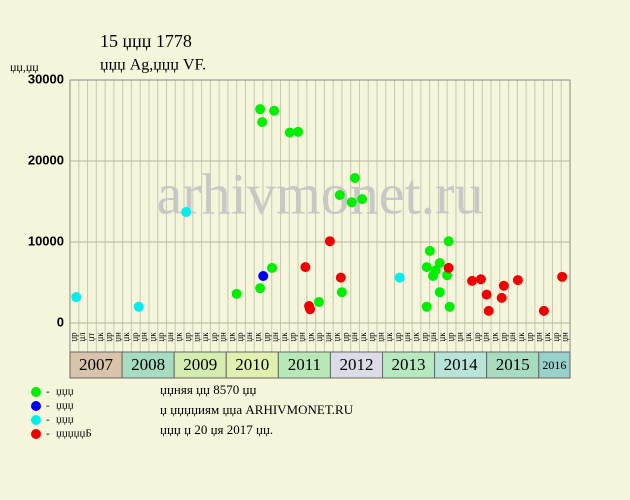 The image size is (630, 500). Describe the element at coordinates (320, 193) in the screenshot. I see `watermark: arhivmonet.ru` at that location.